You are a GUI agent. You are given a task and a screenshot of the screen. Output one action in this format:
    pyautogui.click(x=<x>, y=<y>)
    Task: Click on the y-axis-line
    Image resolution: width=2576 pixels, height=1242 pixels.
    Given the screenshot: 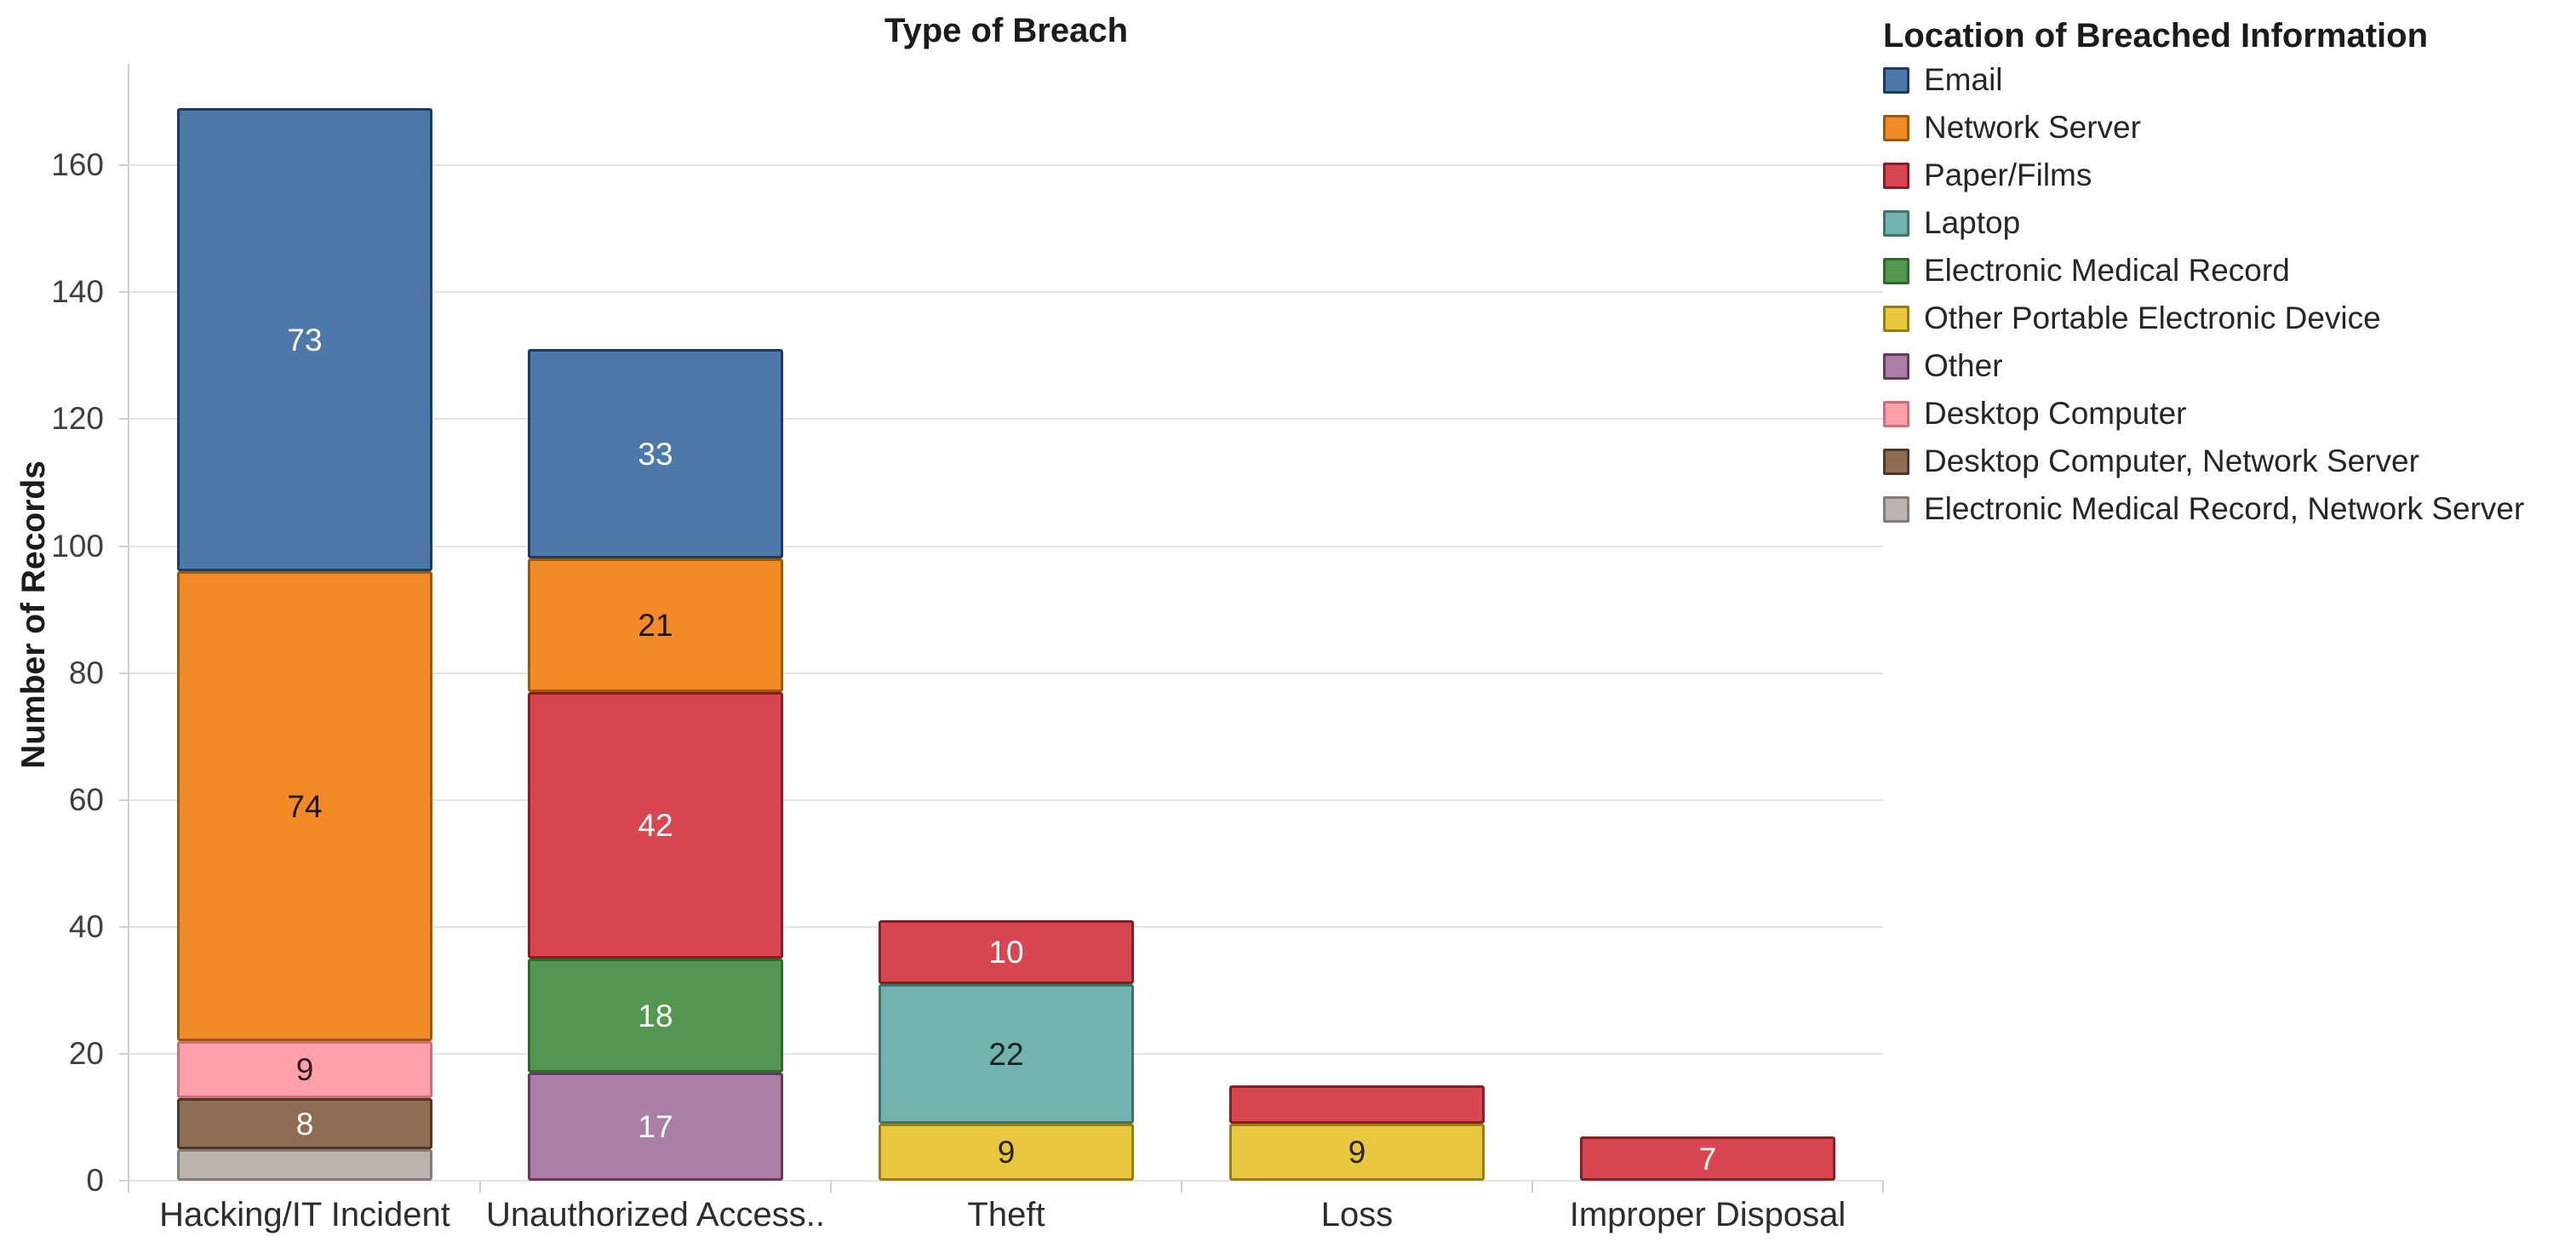 What is the action you would take?
    pyautogui.click(x=129, y=629)
    